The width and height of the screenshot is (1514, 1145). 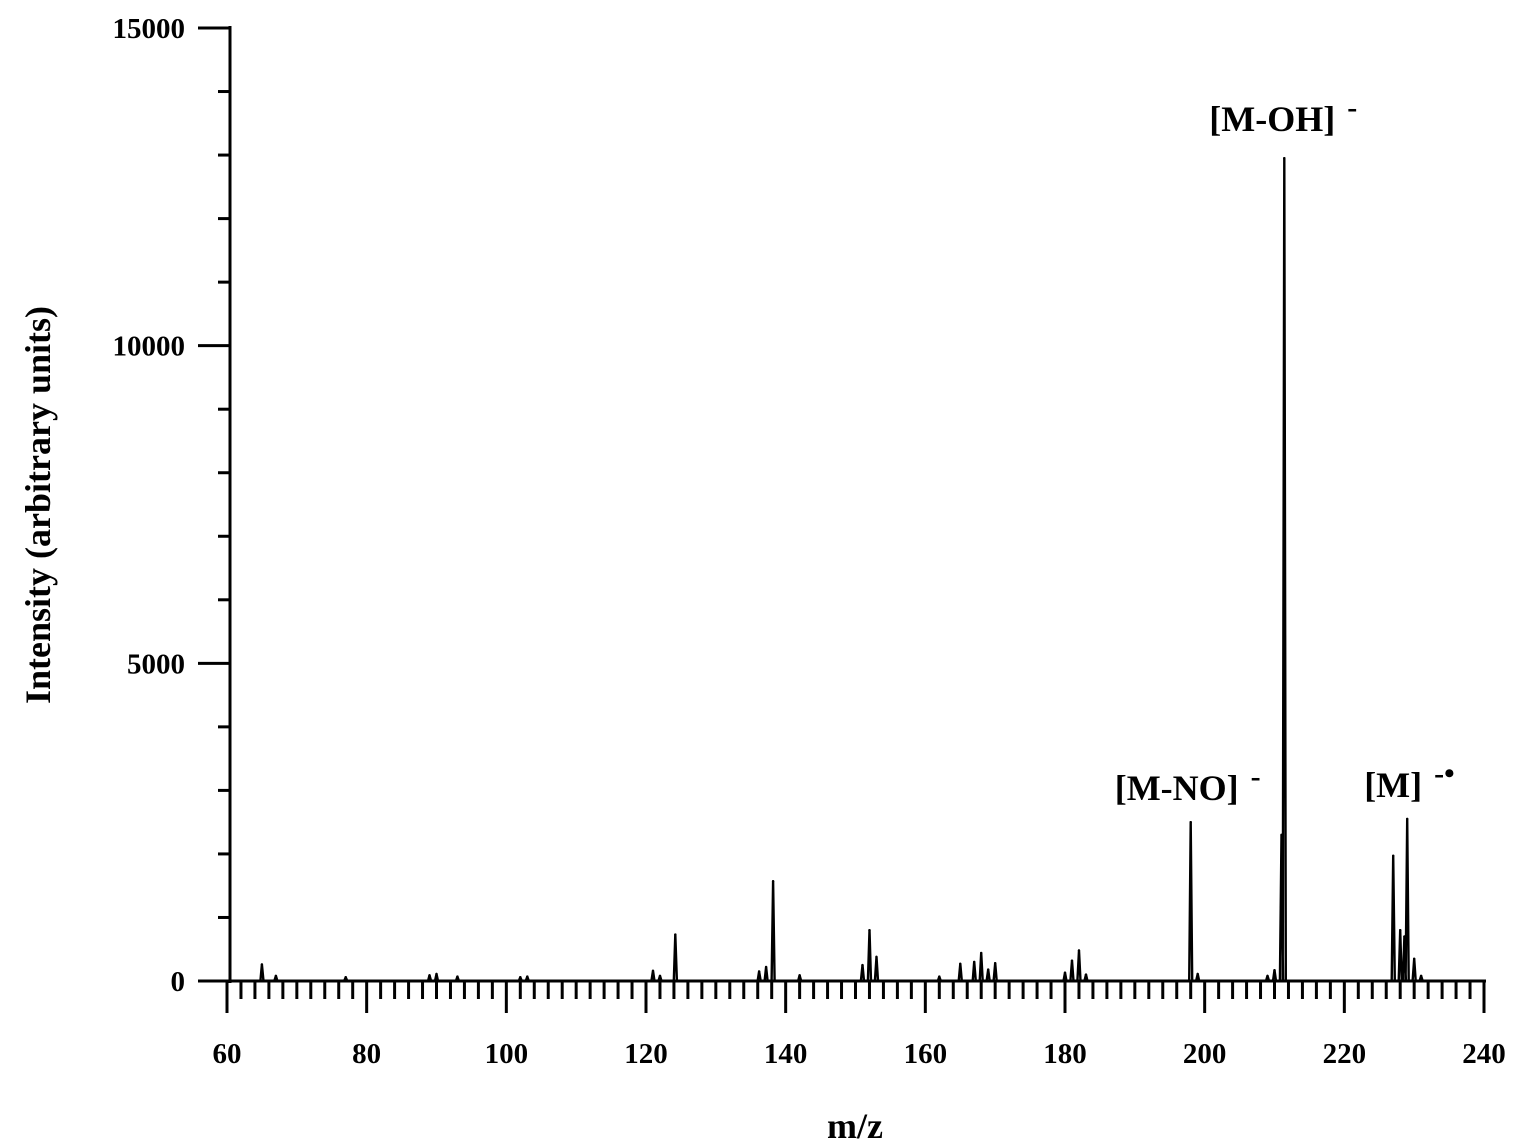 What do you see at coordinates (366, 1054) in the screenshot?
I see `x-tick-label: 80` at bounding box center [366, 1054].